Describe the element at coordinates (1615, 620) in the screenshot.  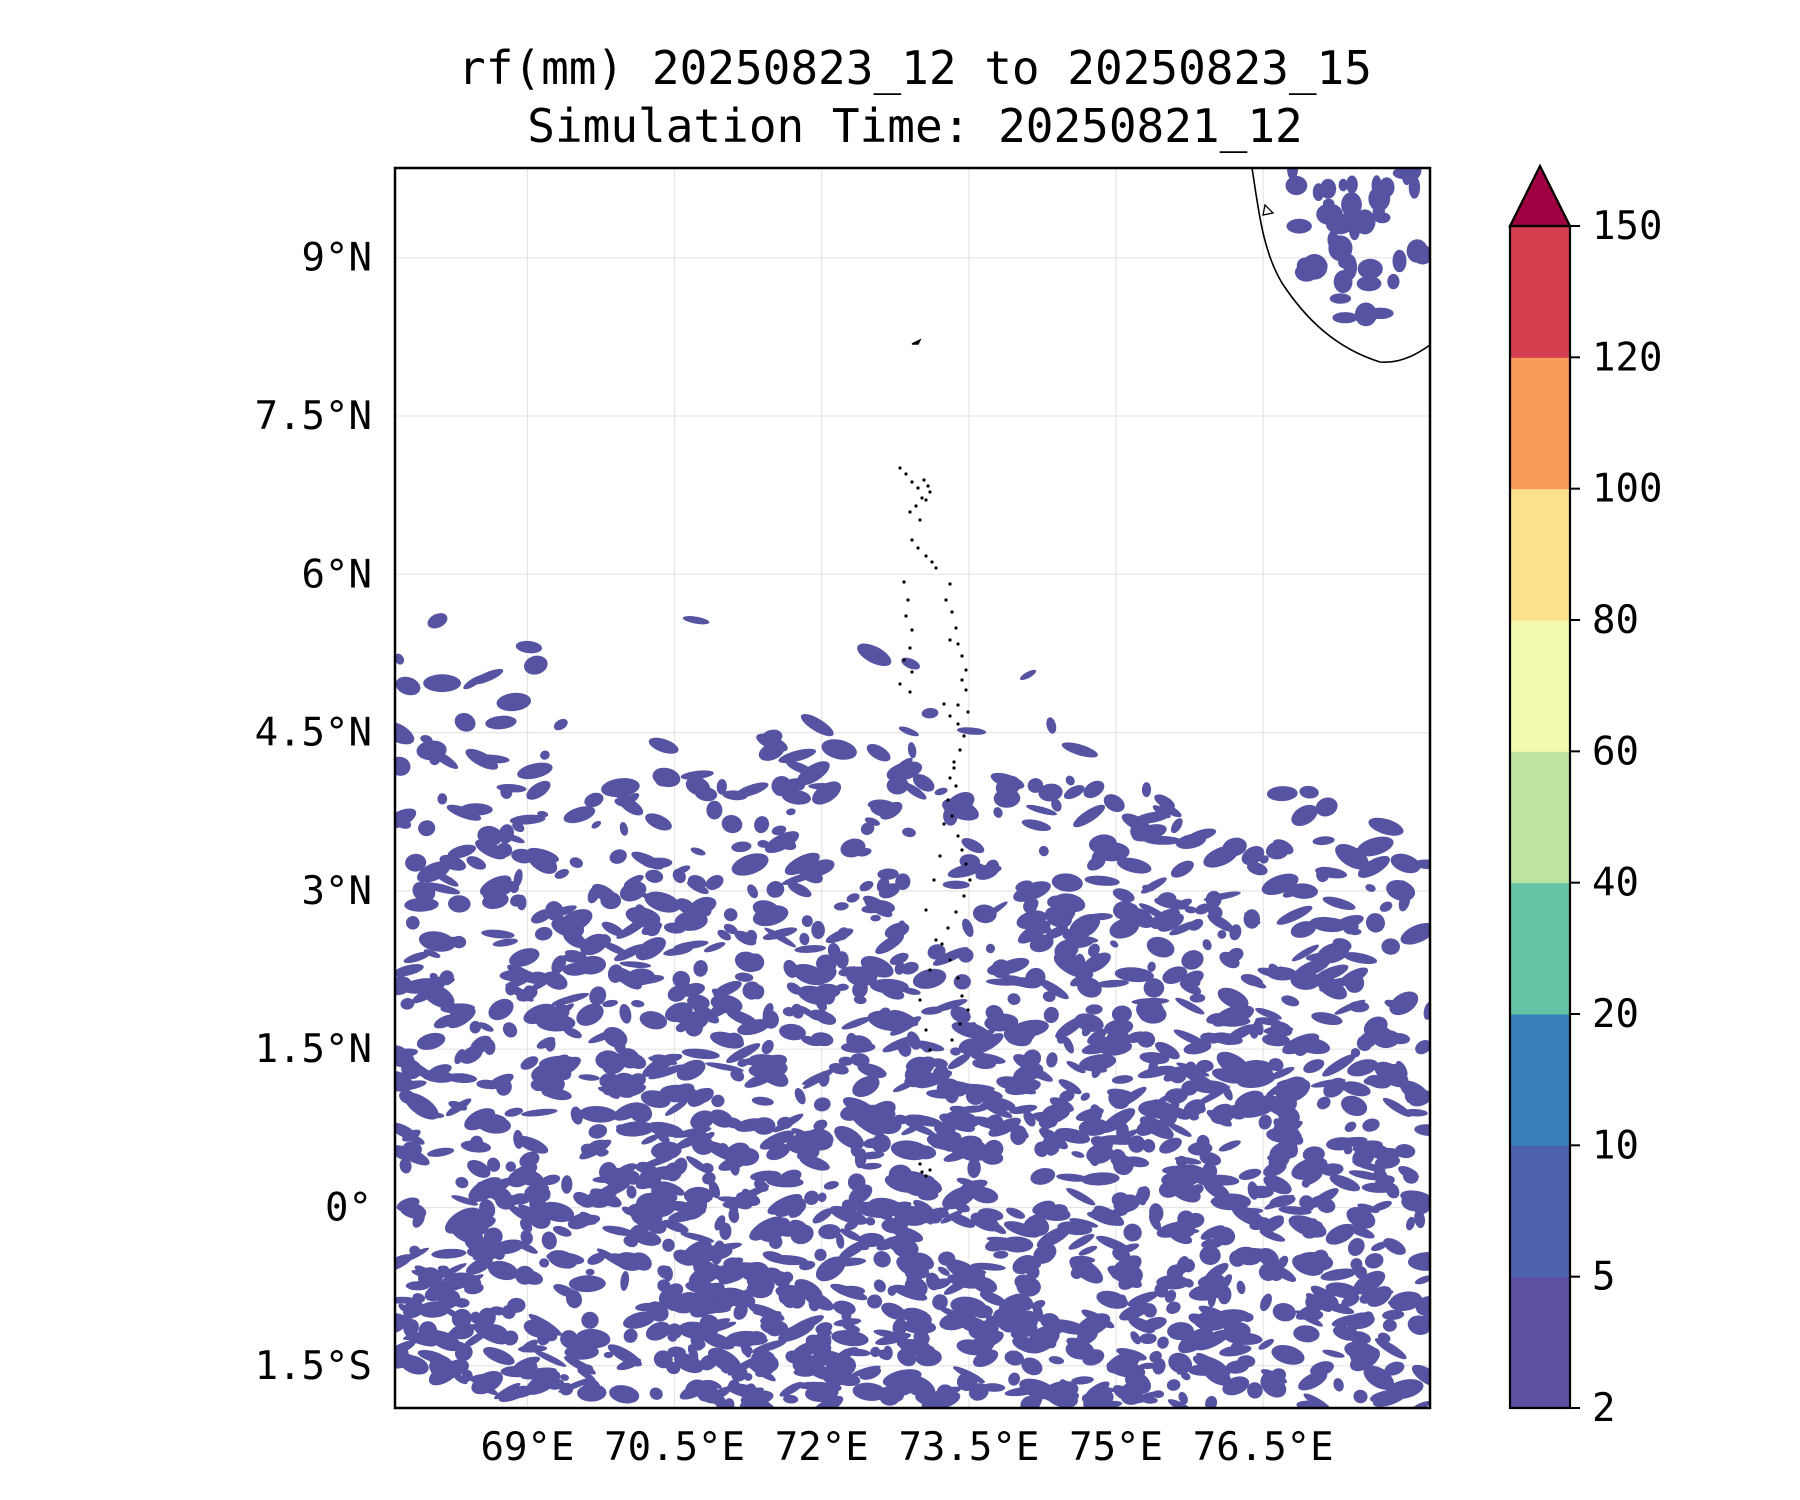
I see `colorbar-label: 80` at that location.